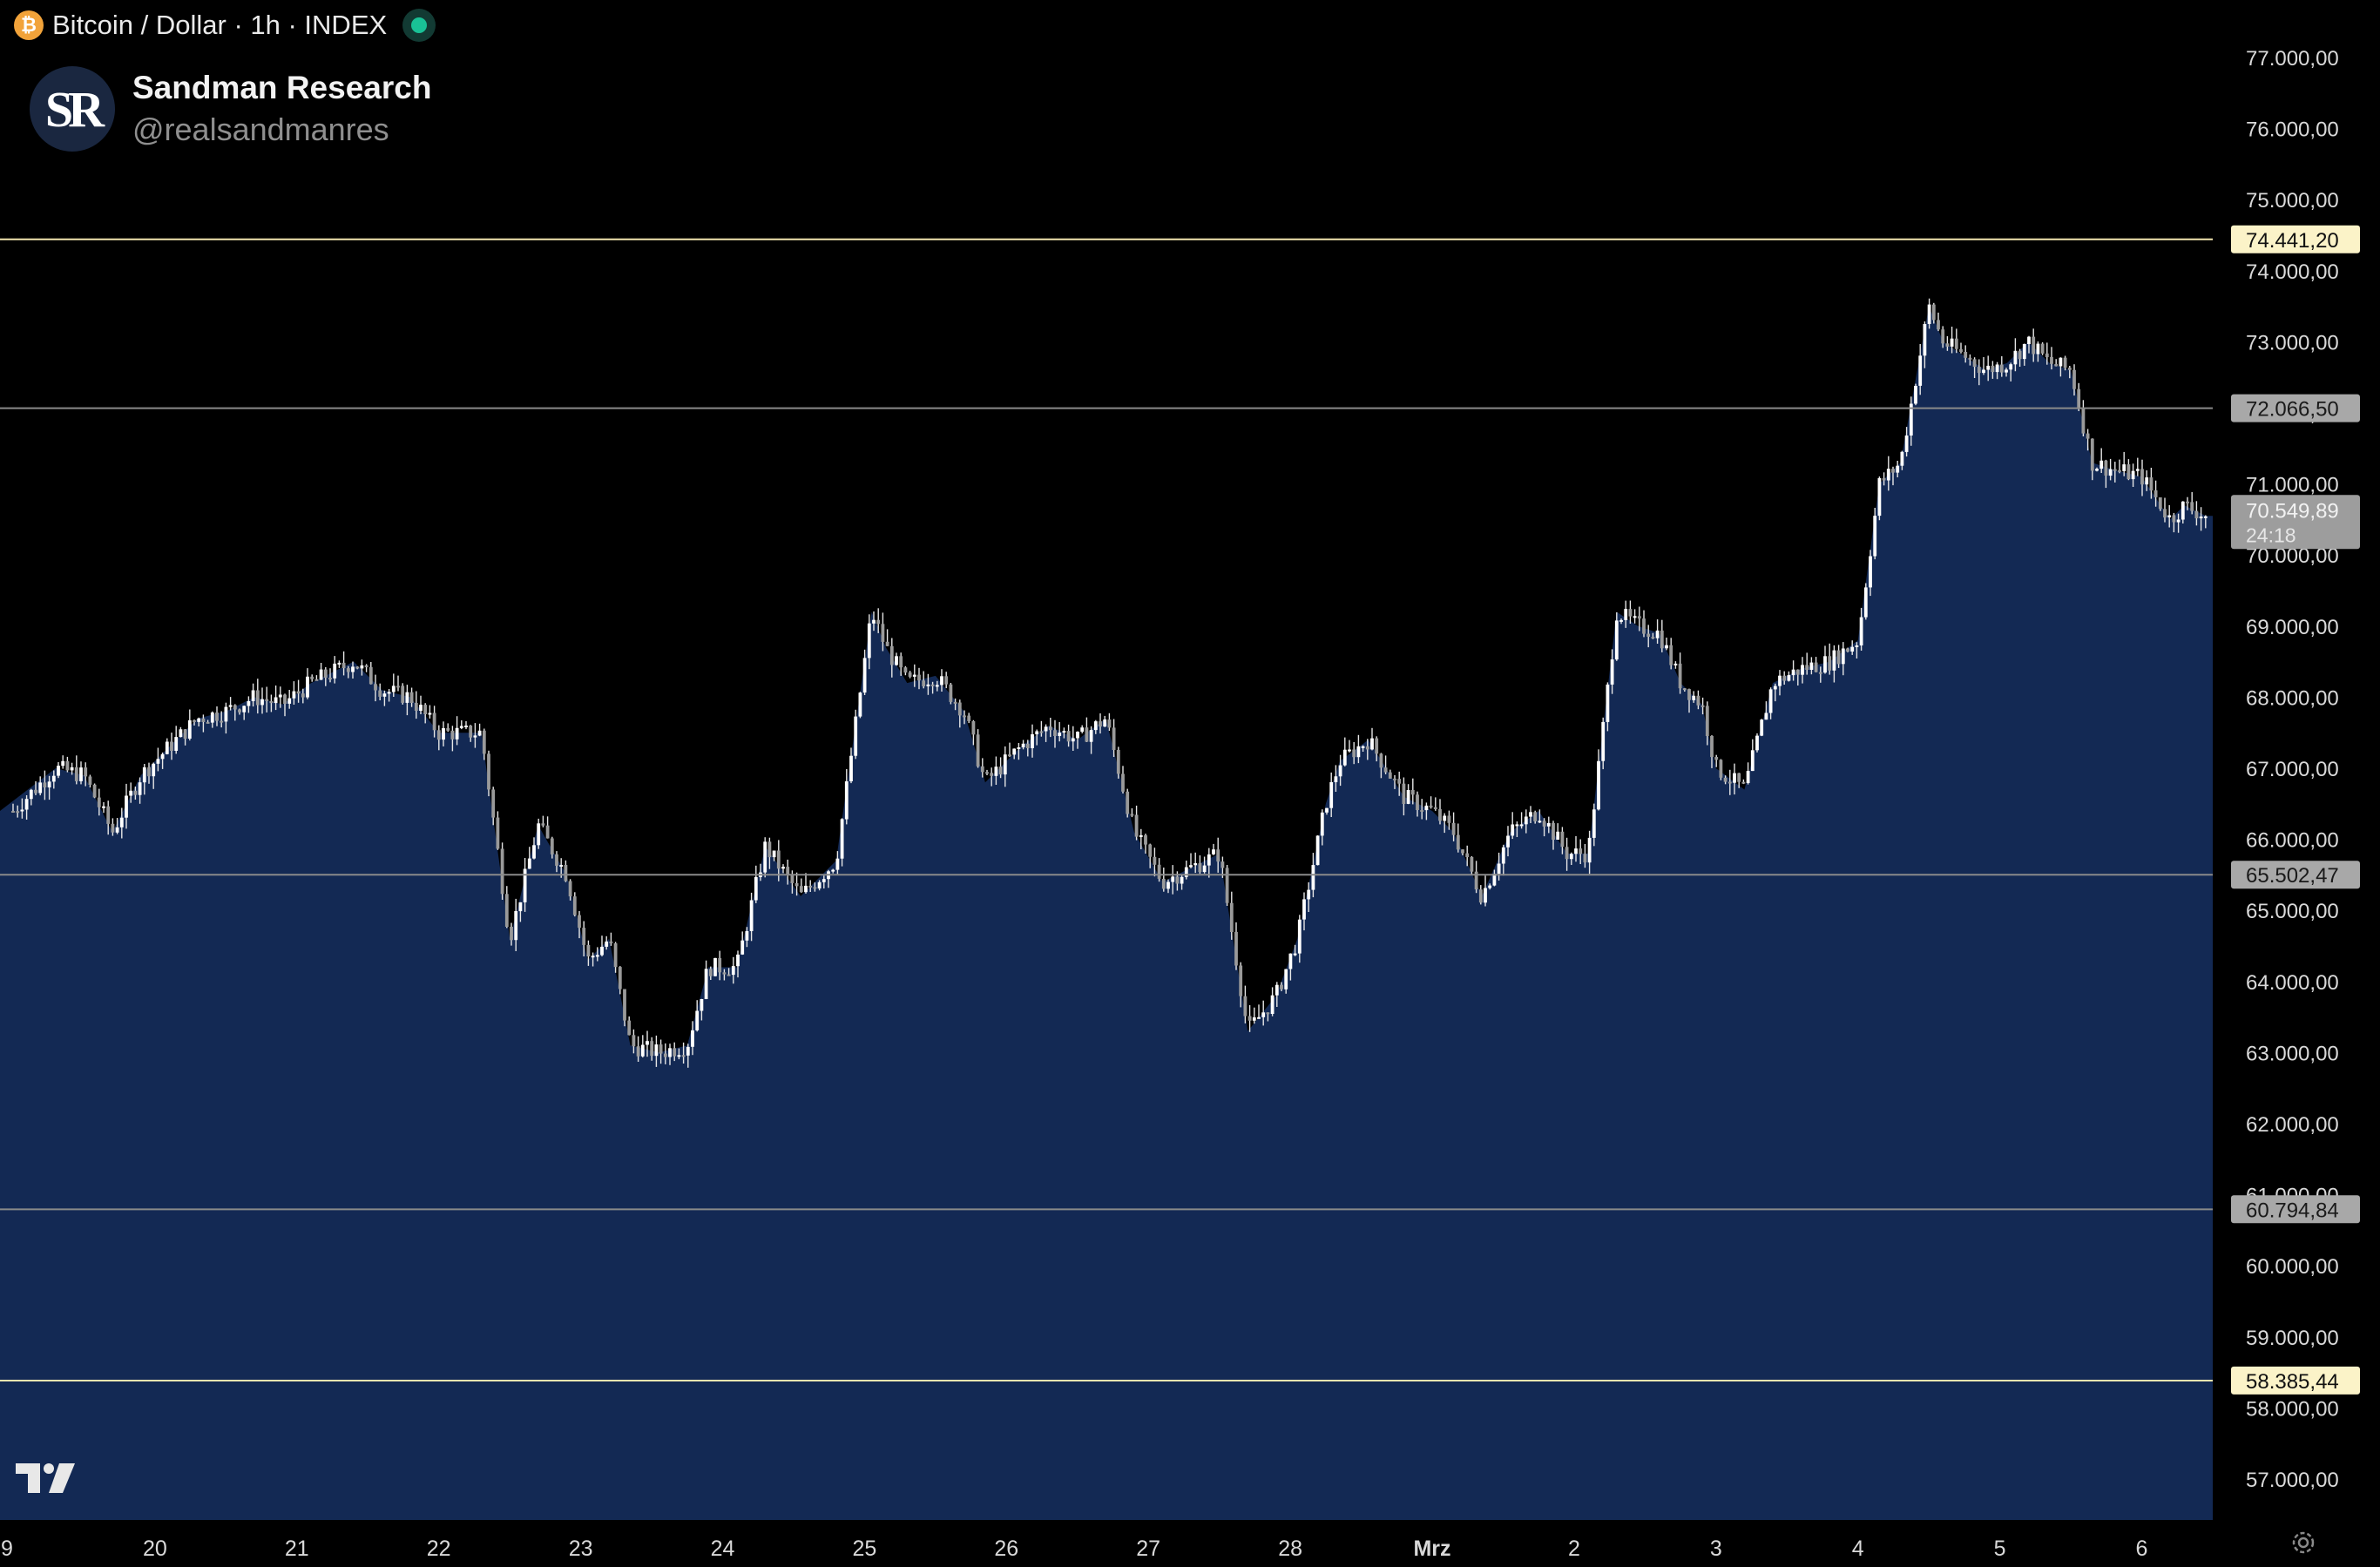 This screenshot has height=1567, width=2380. What do you see at coordinates (1716, 1549) in the screenshot?
I see `time-axis-label: 3` at bounding box center [1716, 1549].